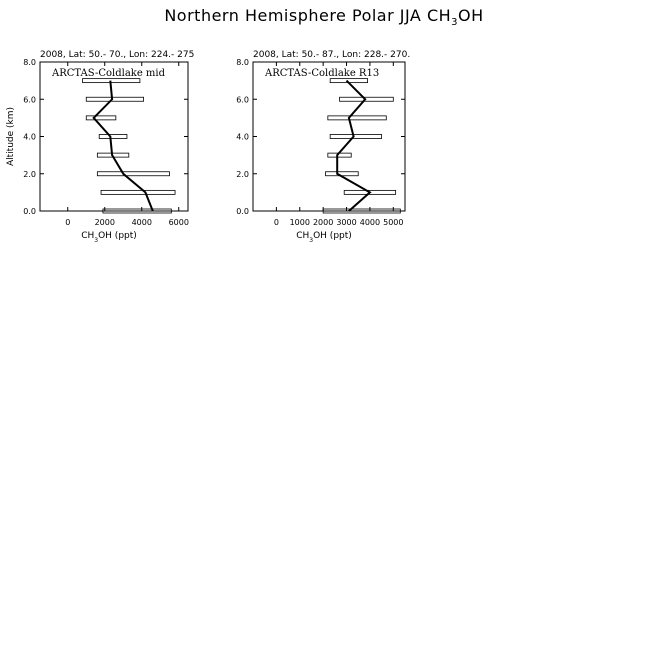 This screenshot has width=648, height=648. Describe the element at coordinates (108, 73) in the screenshot. I see `panel-label-1: ARCTAS-Coldlake mid` at that location.